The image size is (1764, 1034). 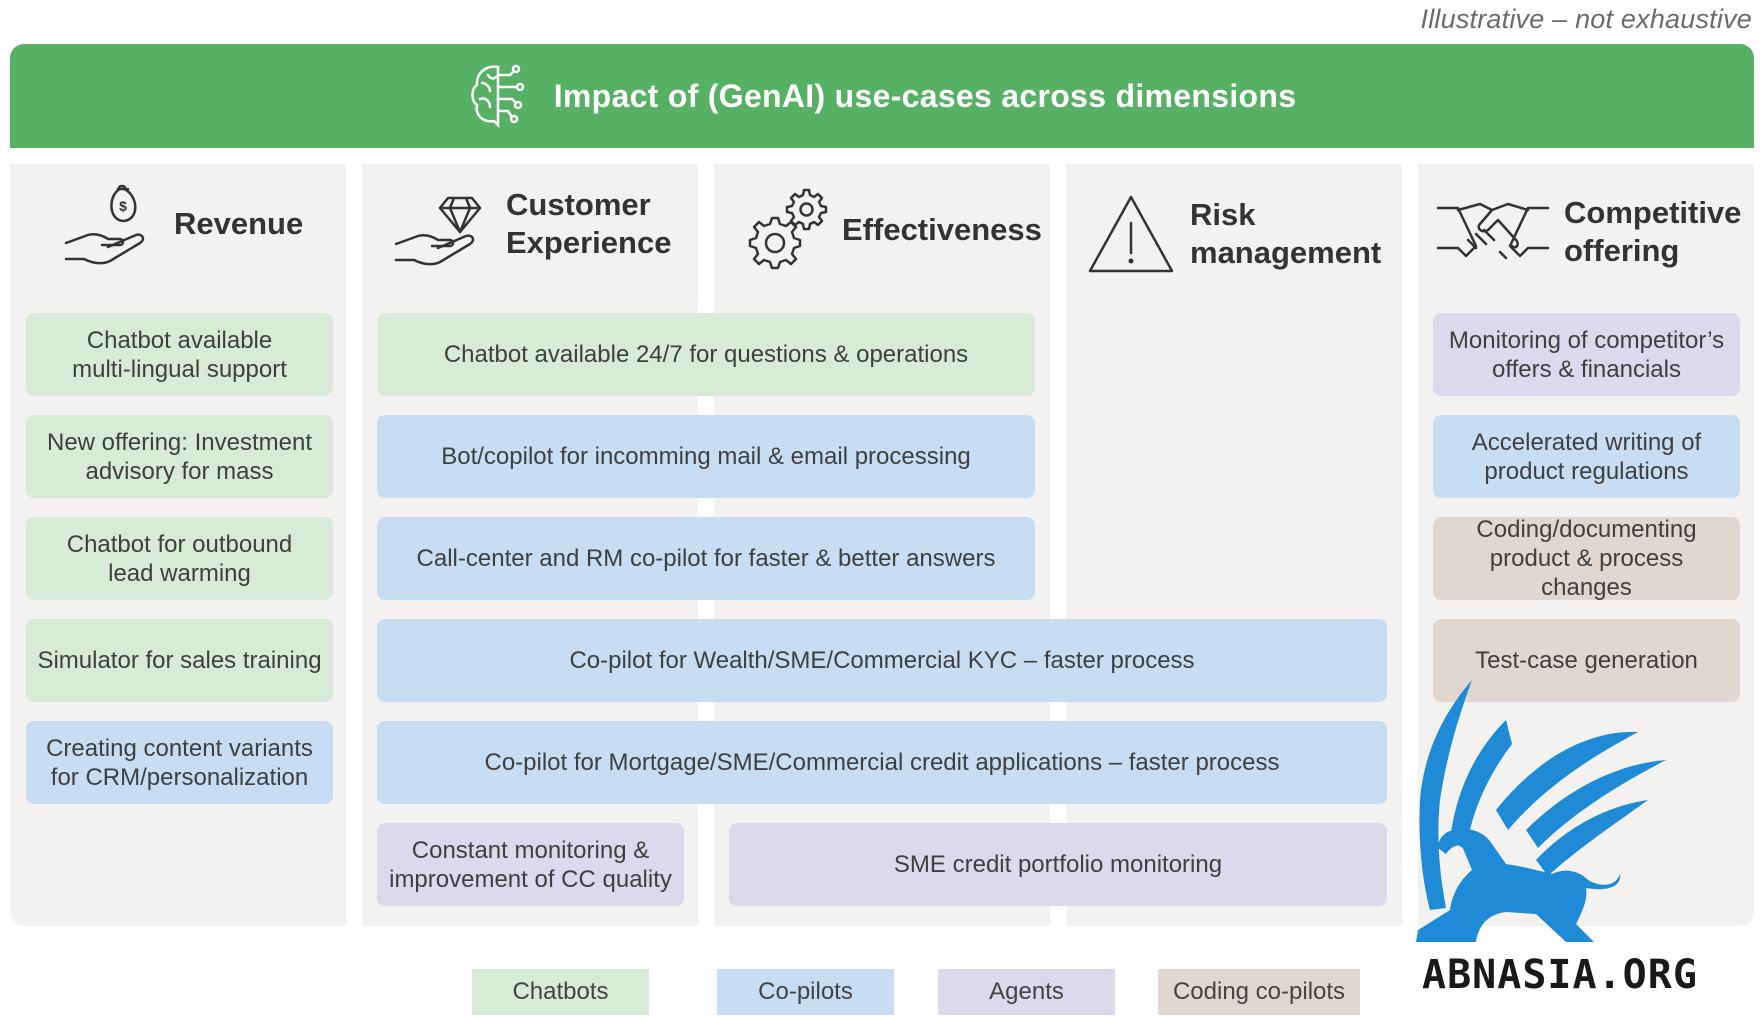 I want to click on card-test-case-generation: Test-case generation, so click(x=1586, y=660).